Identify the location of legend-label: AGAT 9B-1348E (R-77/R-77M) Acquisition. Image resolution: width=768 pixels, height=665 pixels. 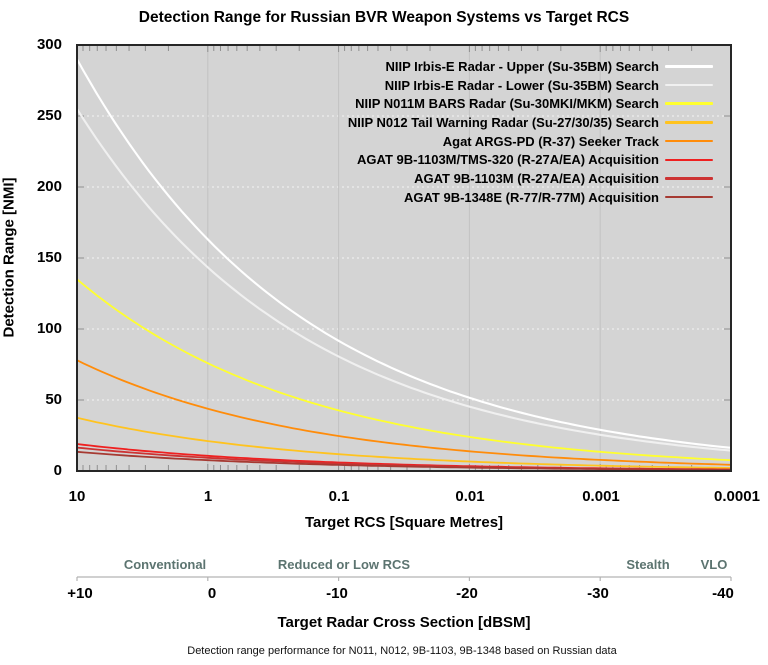
(531, 197).